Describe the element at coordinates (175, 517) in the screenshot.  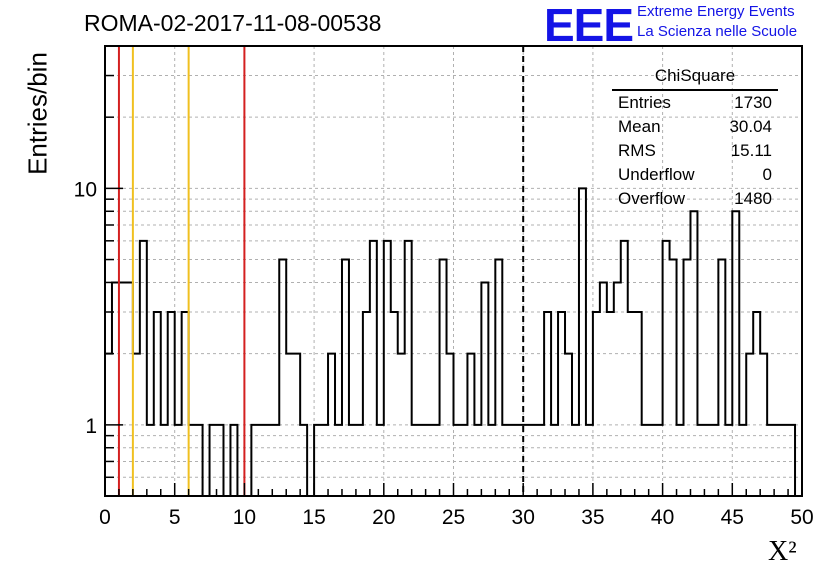
I see `x-tick-label: 5` at that location.